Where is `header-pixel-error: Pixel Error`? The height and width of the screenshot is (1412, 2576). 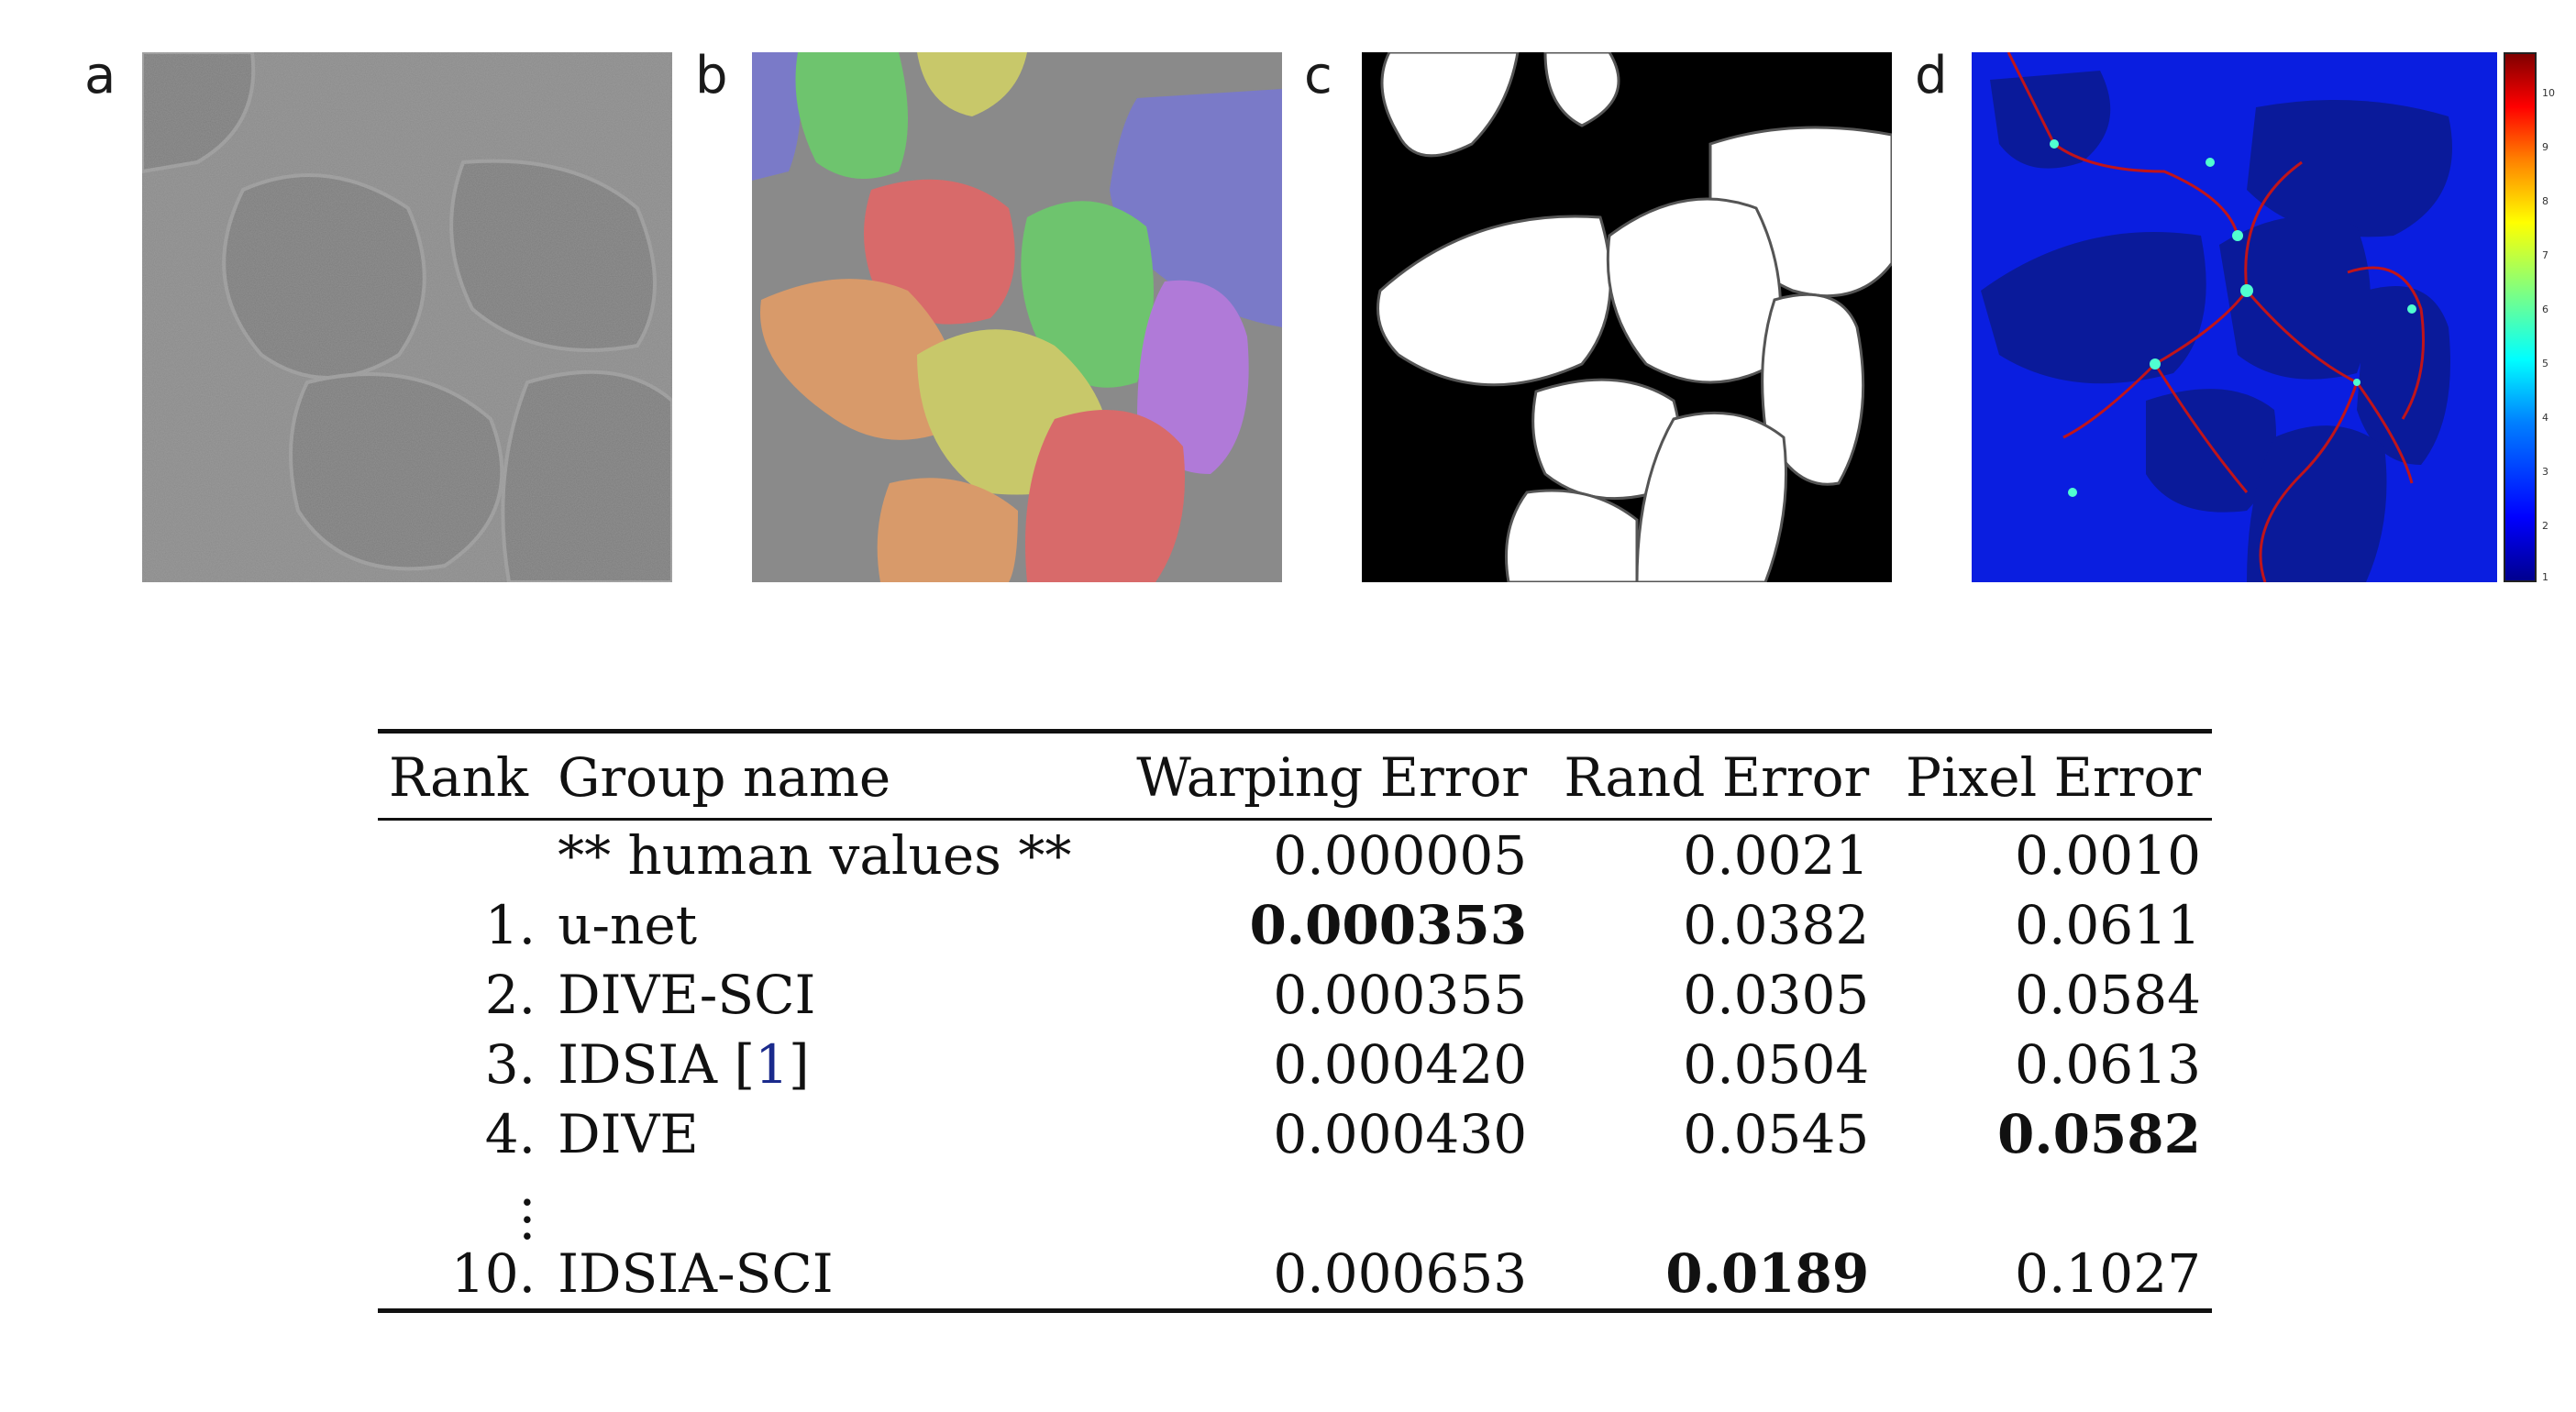 header-pixel-error: Pixel Error is located at coordinates (2053, 777).